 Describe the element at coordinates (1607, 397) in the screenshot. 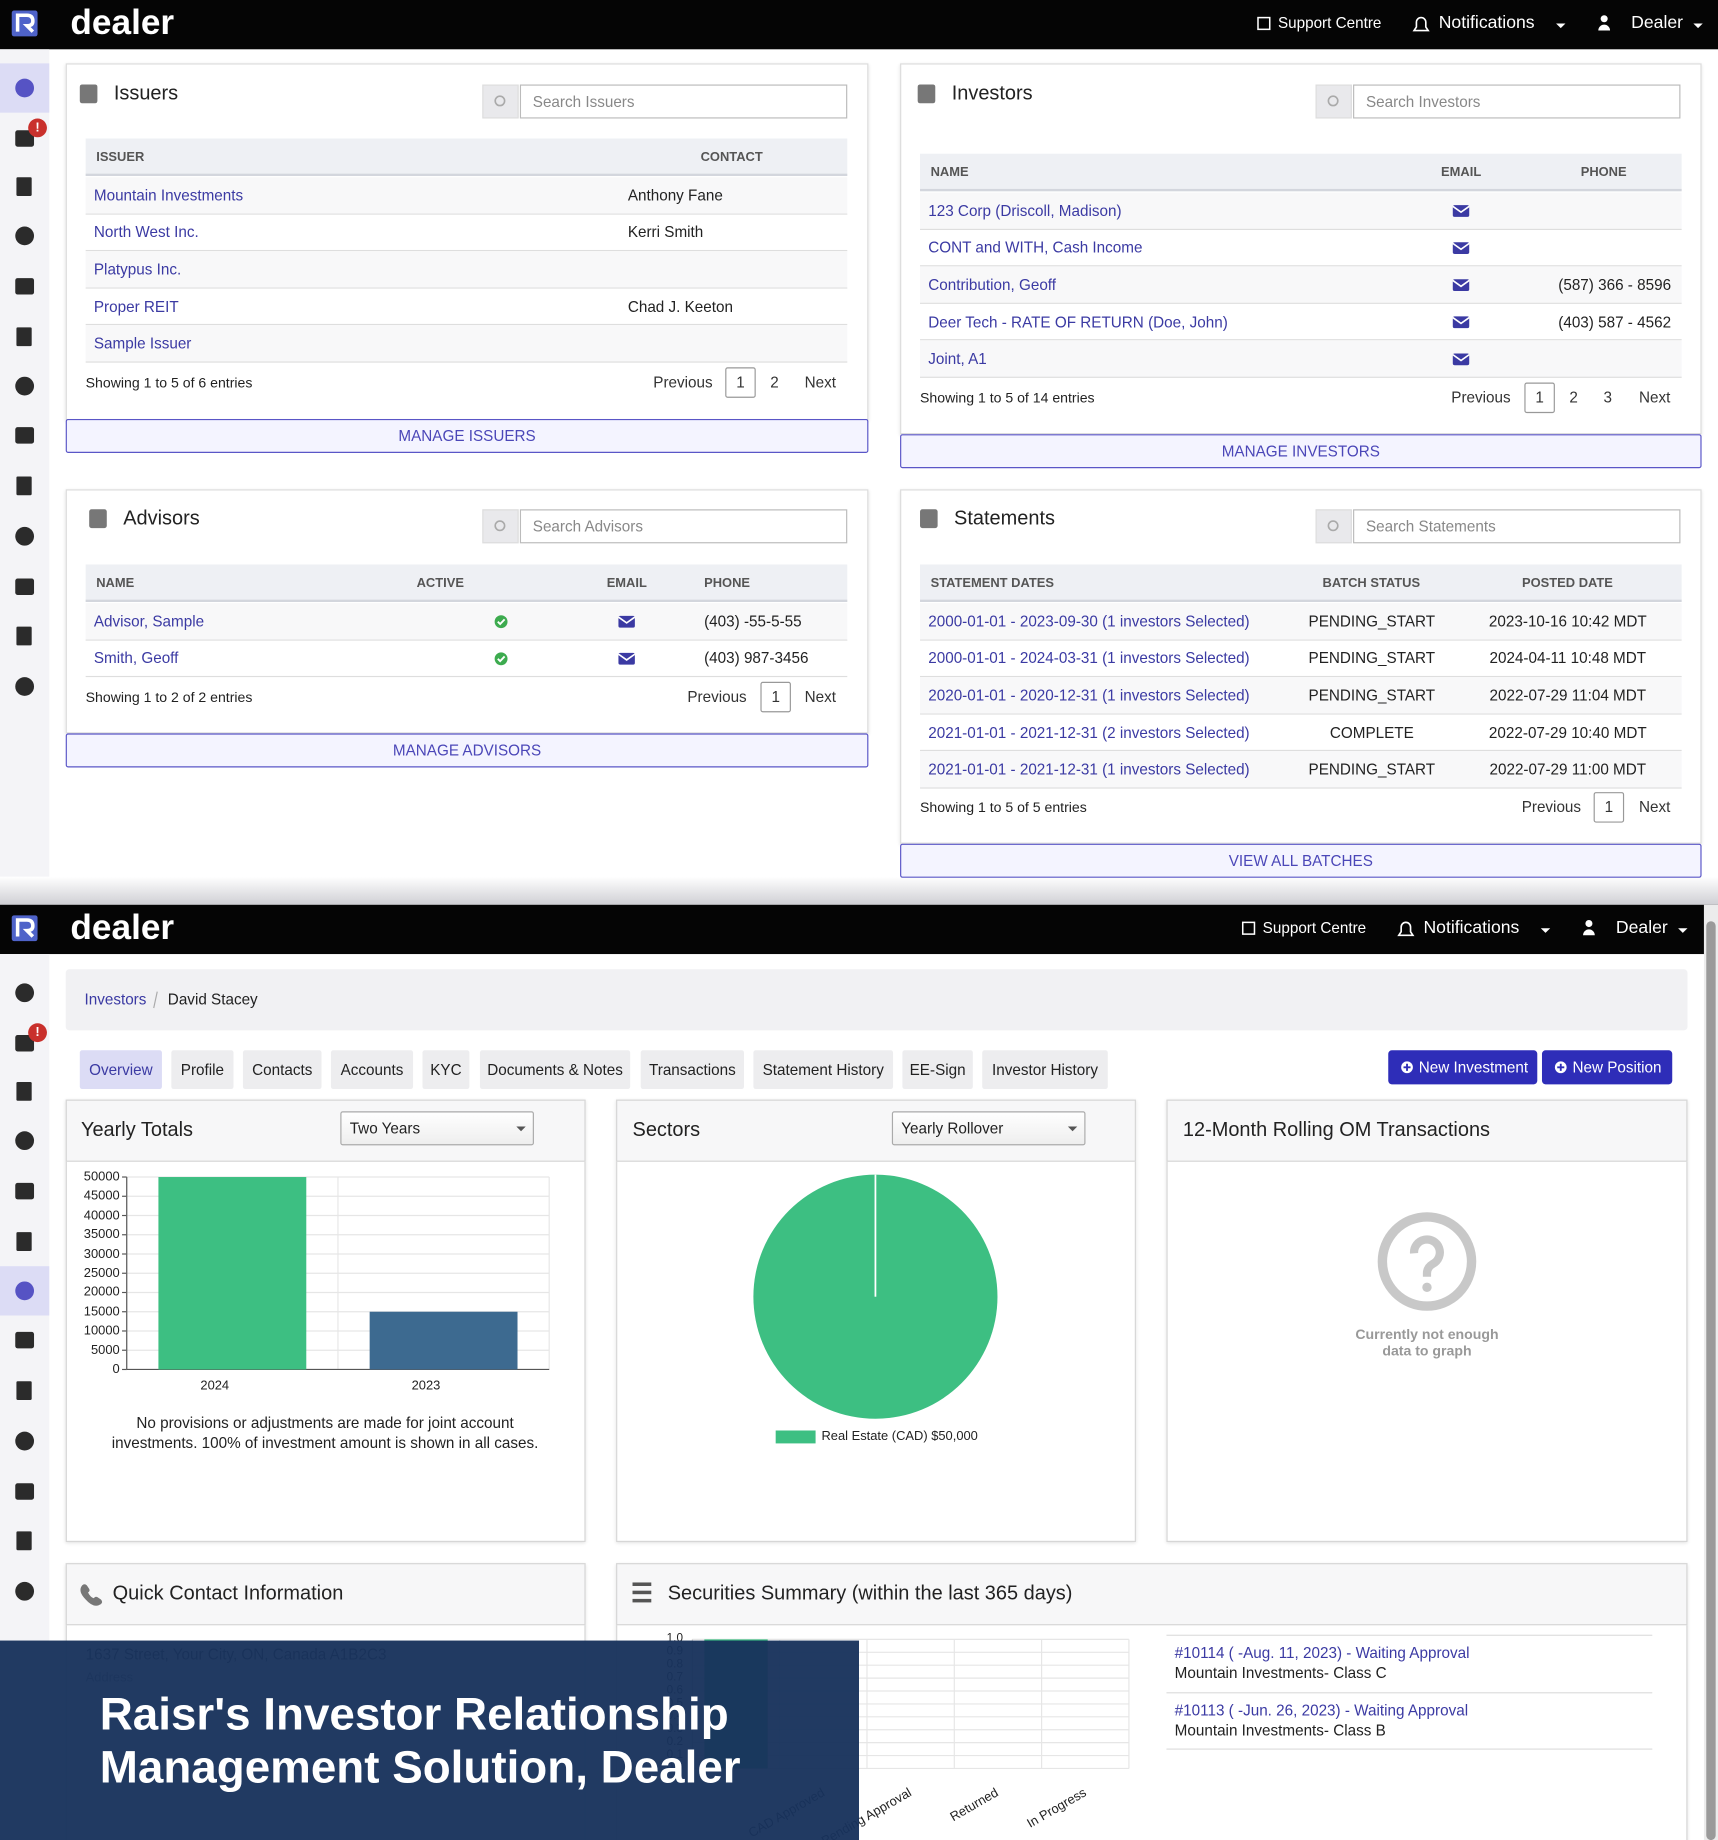

I see `pager-item: 3` at that location.